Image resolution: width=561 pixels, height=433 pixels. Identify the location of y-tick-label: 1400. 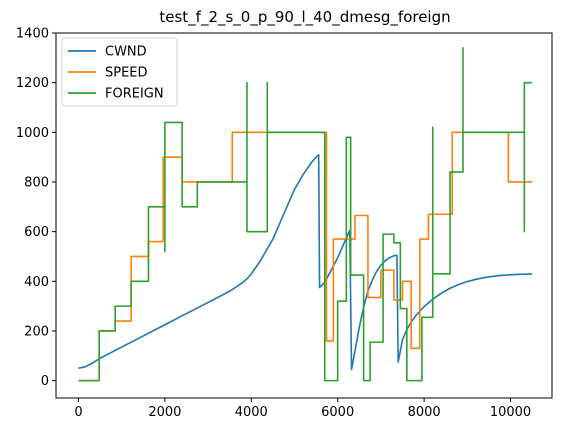
(32, 34).